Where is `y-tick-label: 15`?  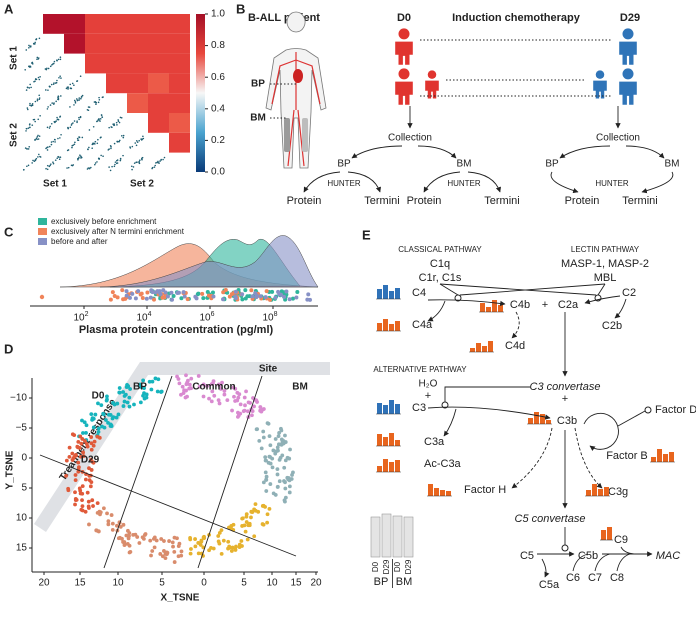 y-tick-label: 15 is located at coordinates (22, 548).